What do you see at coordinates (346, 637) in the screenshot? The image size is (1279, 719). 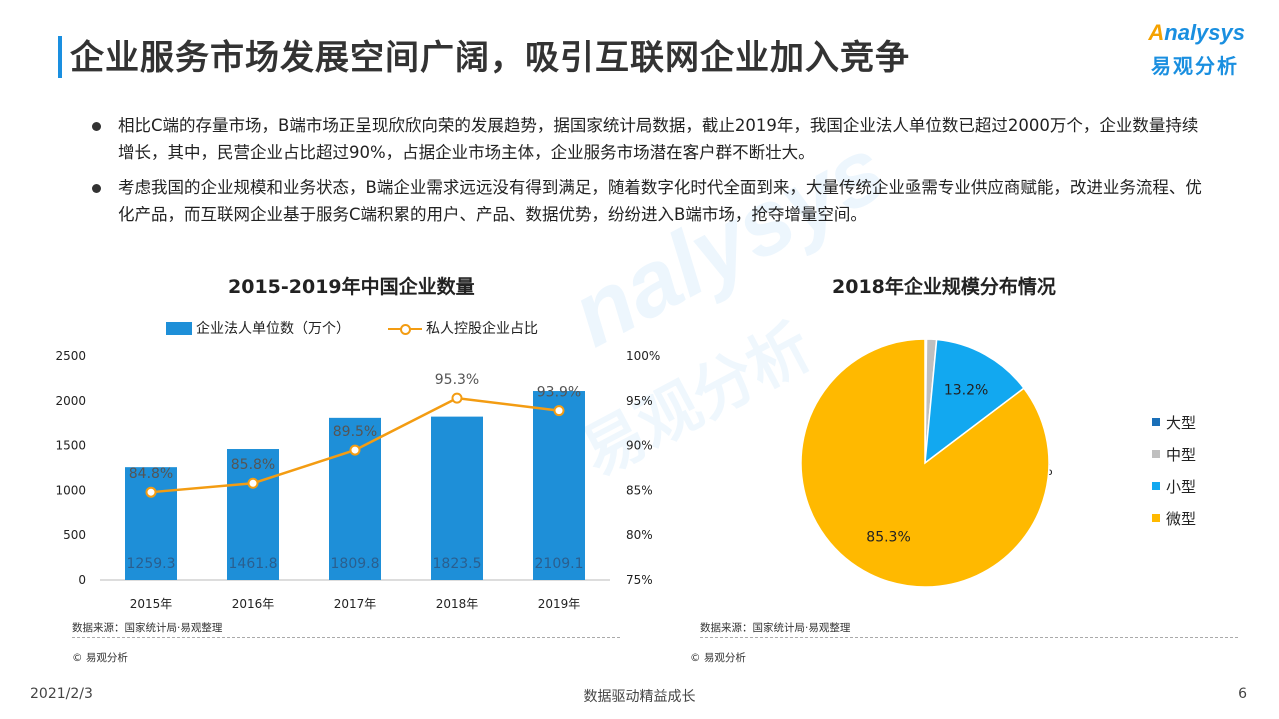 I see `bar-chart-divider` at bounding box center [346, 637].